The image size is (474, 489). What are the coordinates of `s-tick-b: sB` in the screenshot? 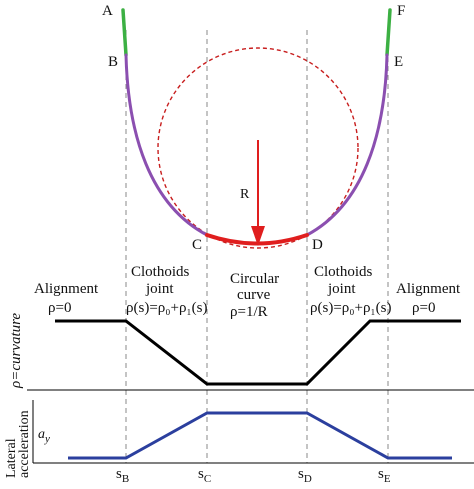 It's located at (122, 475).